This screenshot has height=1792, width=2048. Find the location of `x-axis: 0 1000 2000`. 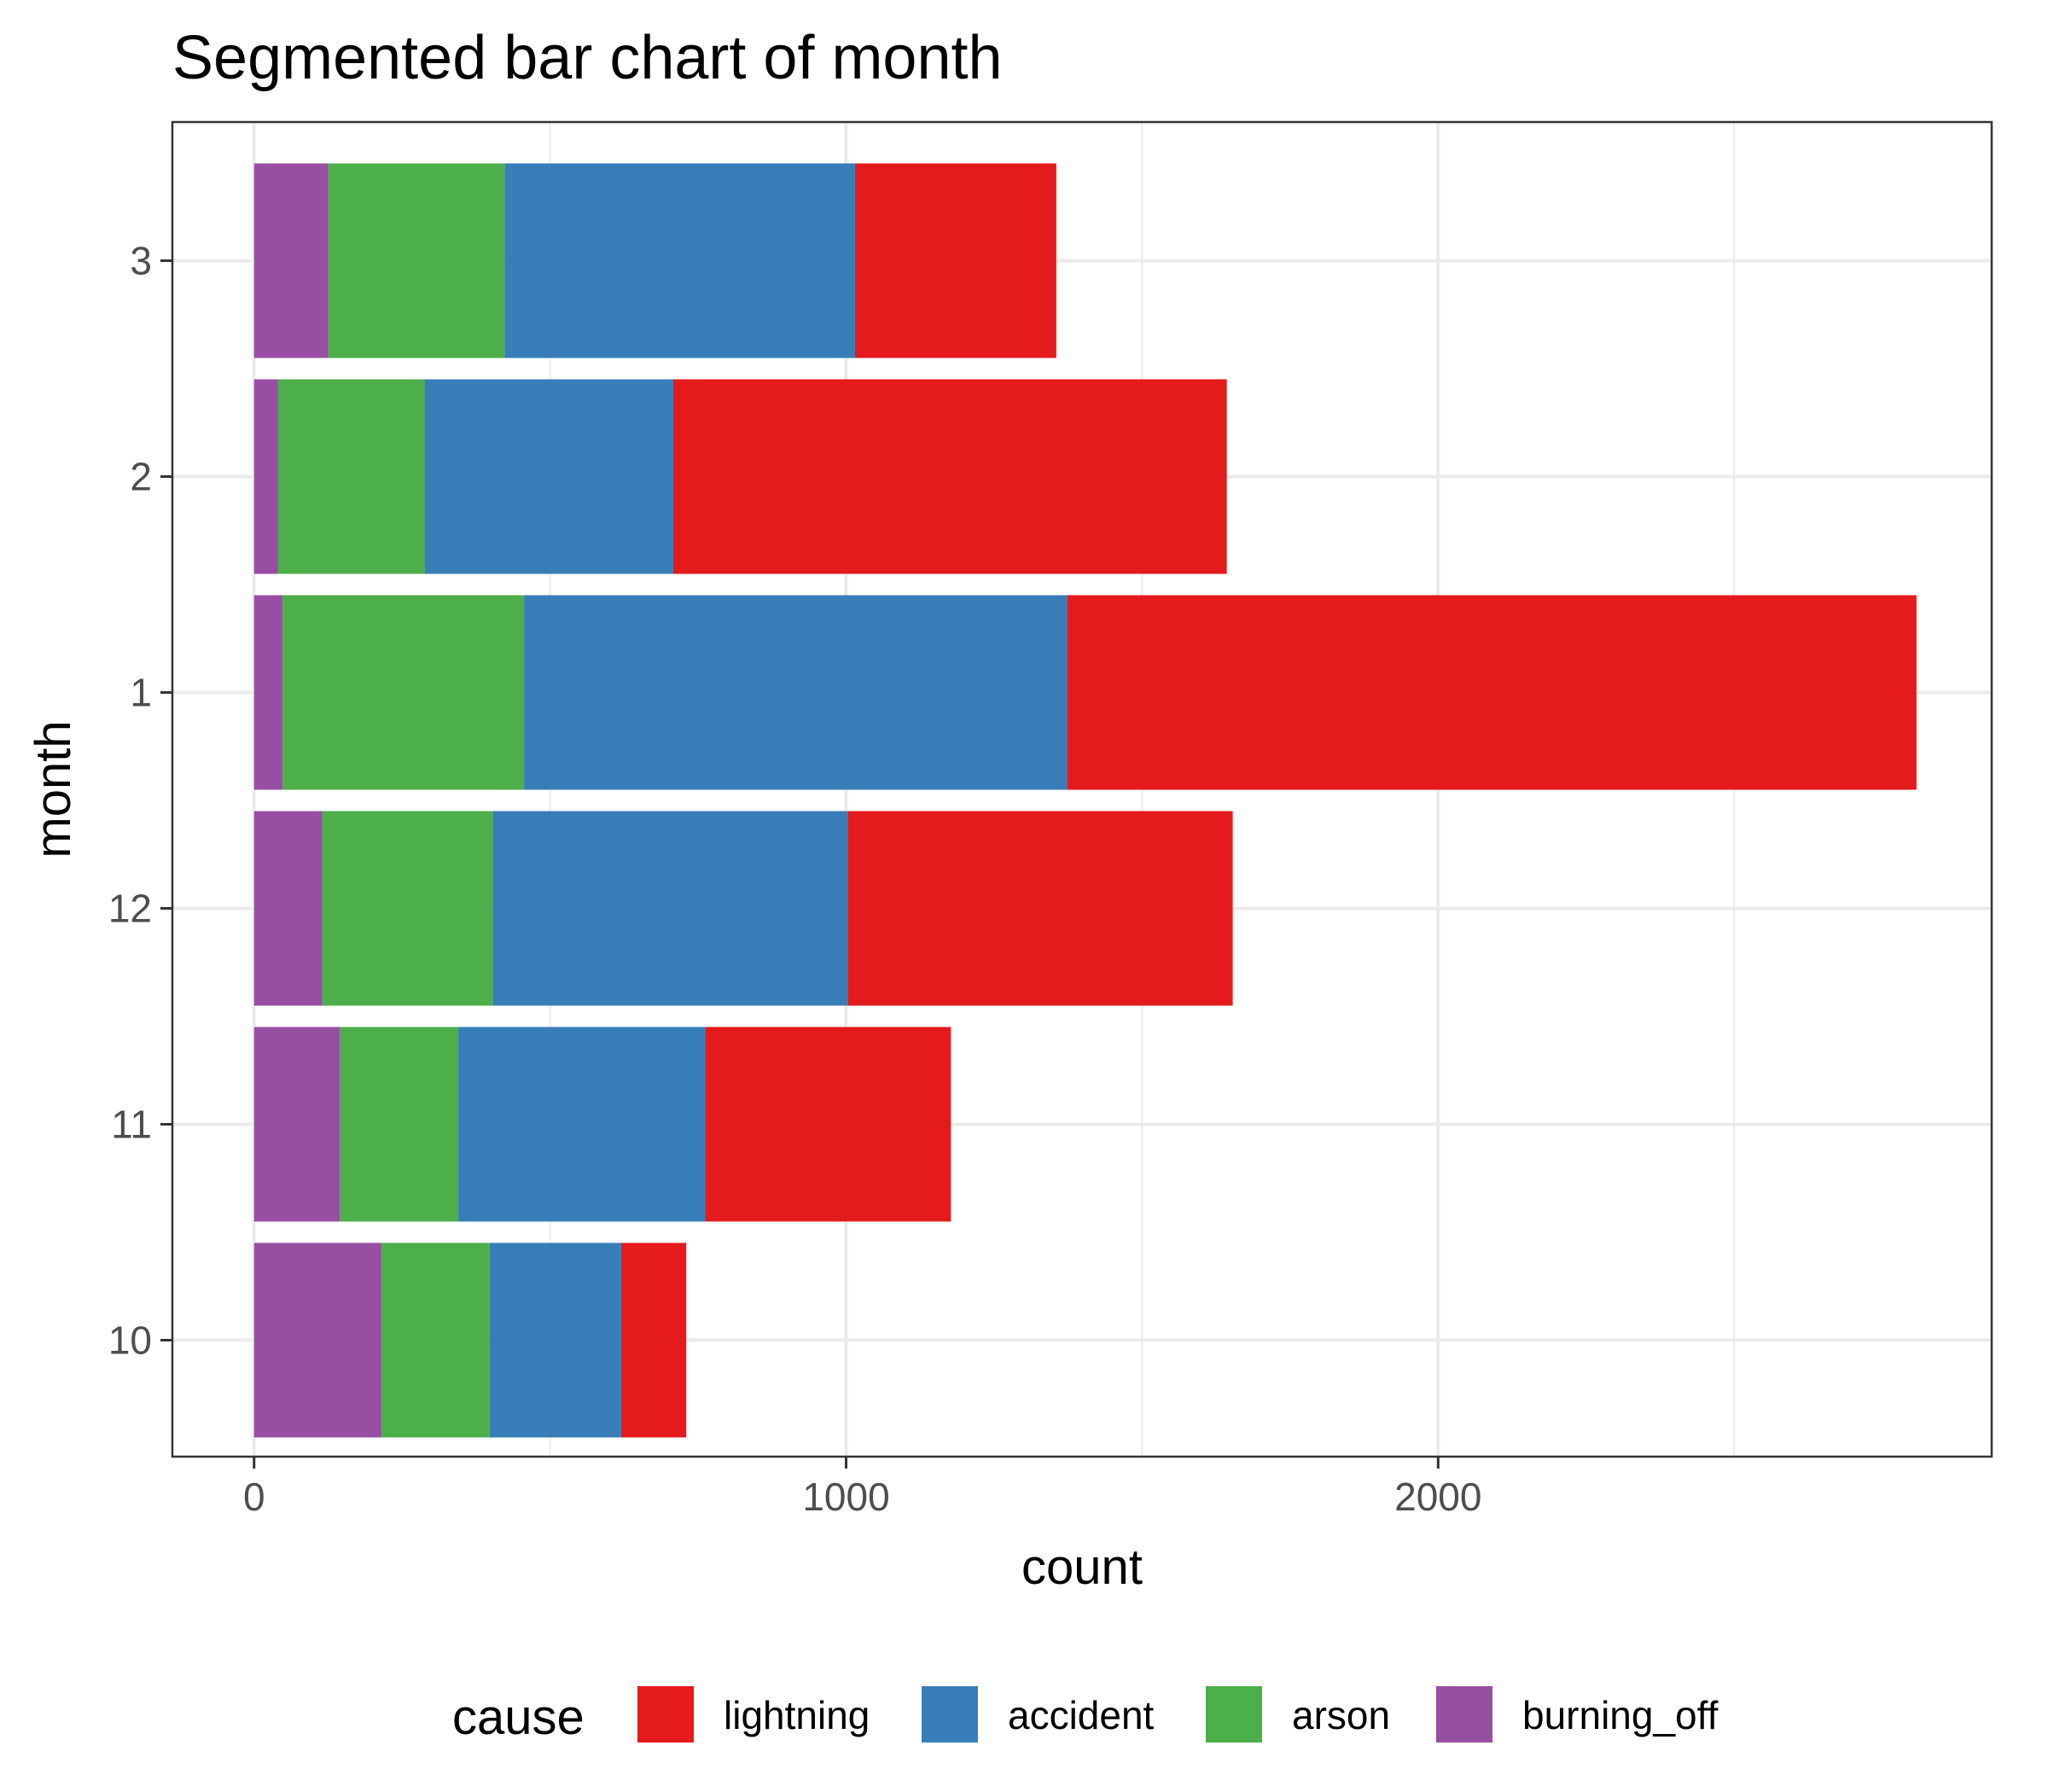

x-axis: 0 1000 2000 is located at coordinates (862, 1488).